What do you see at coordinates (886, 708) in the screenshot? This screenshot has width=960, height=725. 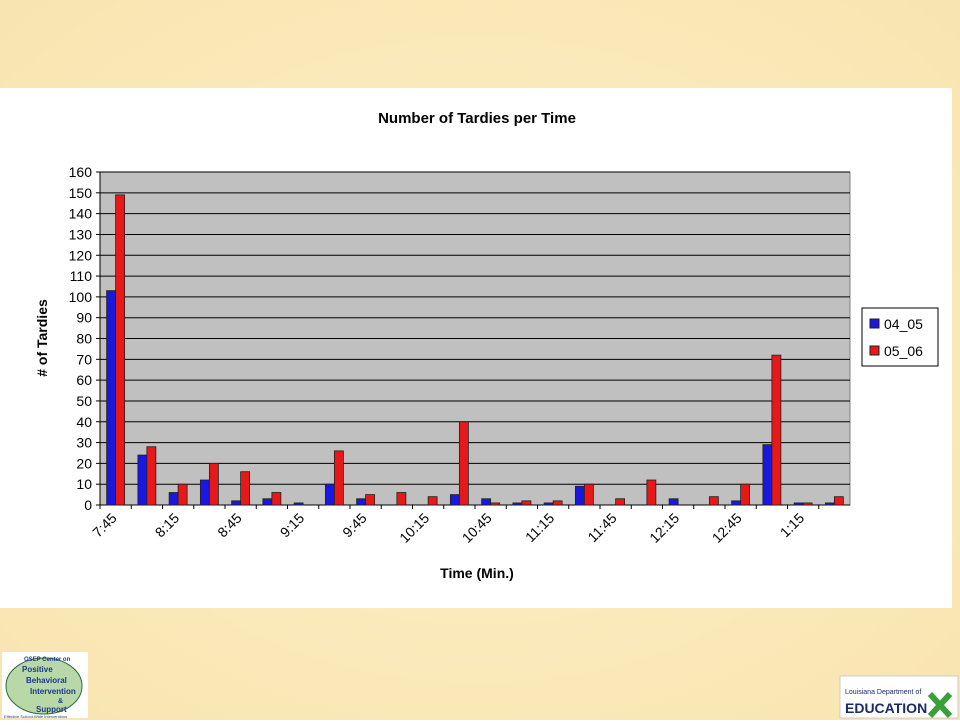 I see `logo-text: EDUCATION` at bounding box center [886, 708].